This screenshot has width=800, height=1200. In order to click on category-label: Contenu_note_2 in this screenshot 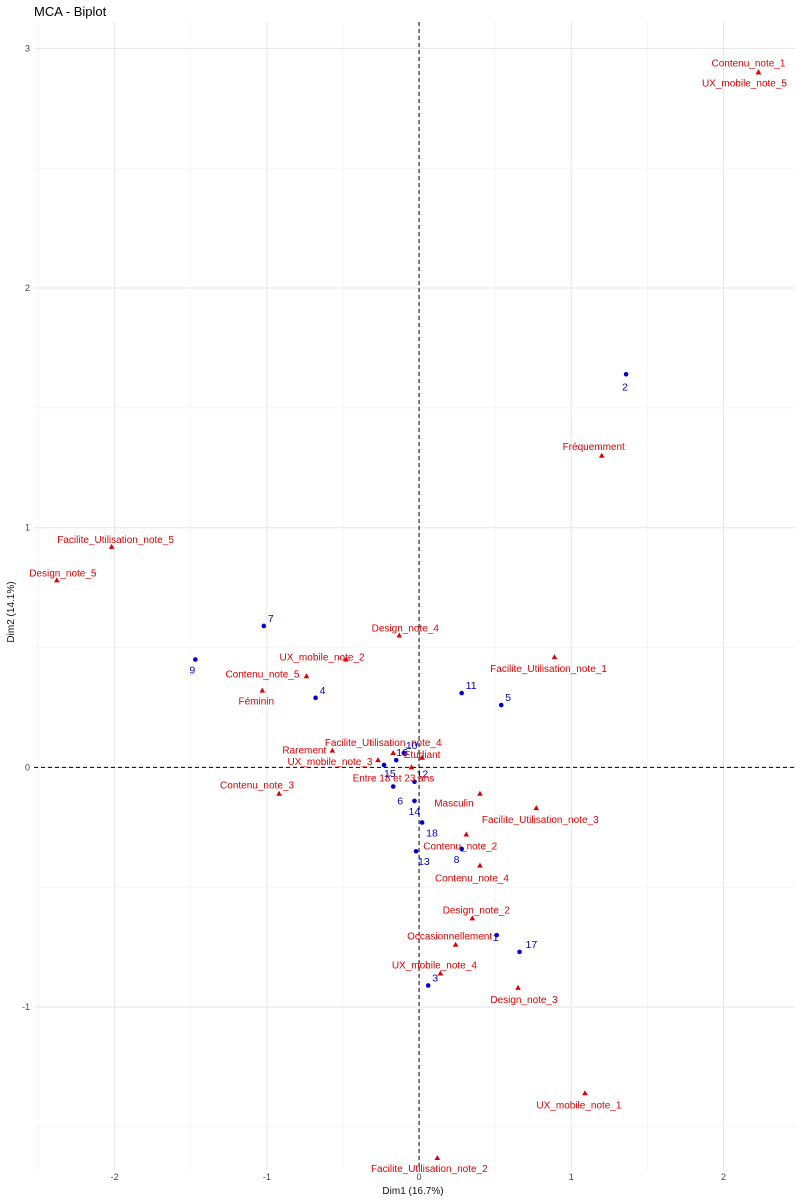, I will do `click(460, 846)`.